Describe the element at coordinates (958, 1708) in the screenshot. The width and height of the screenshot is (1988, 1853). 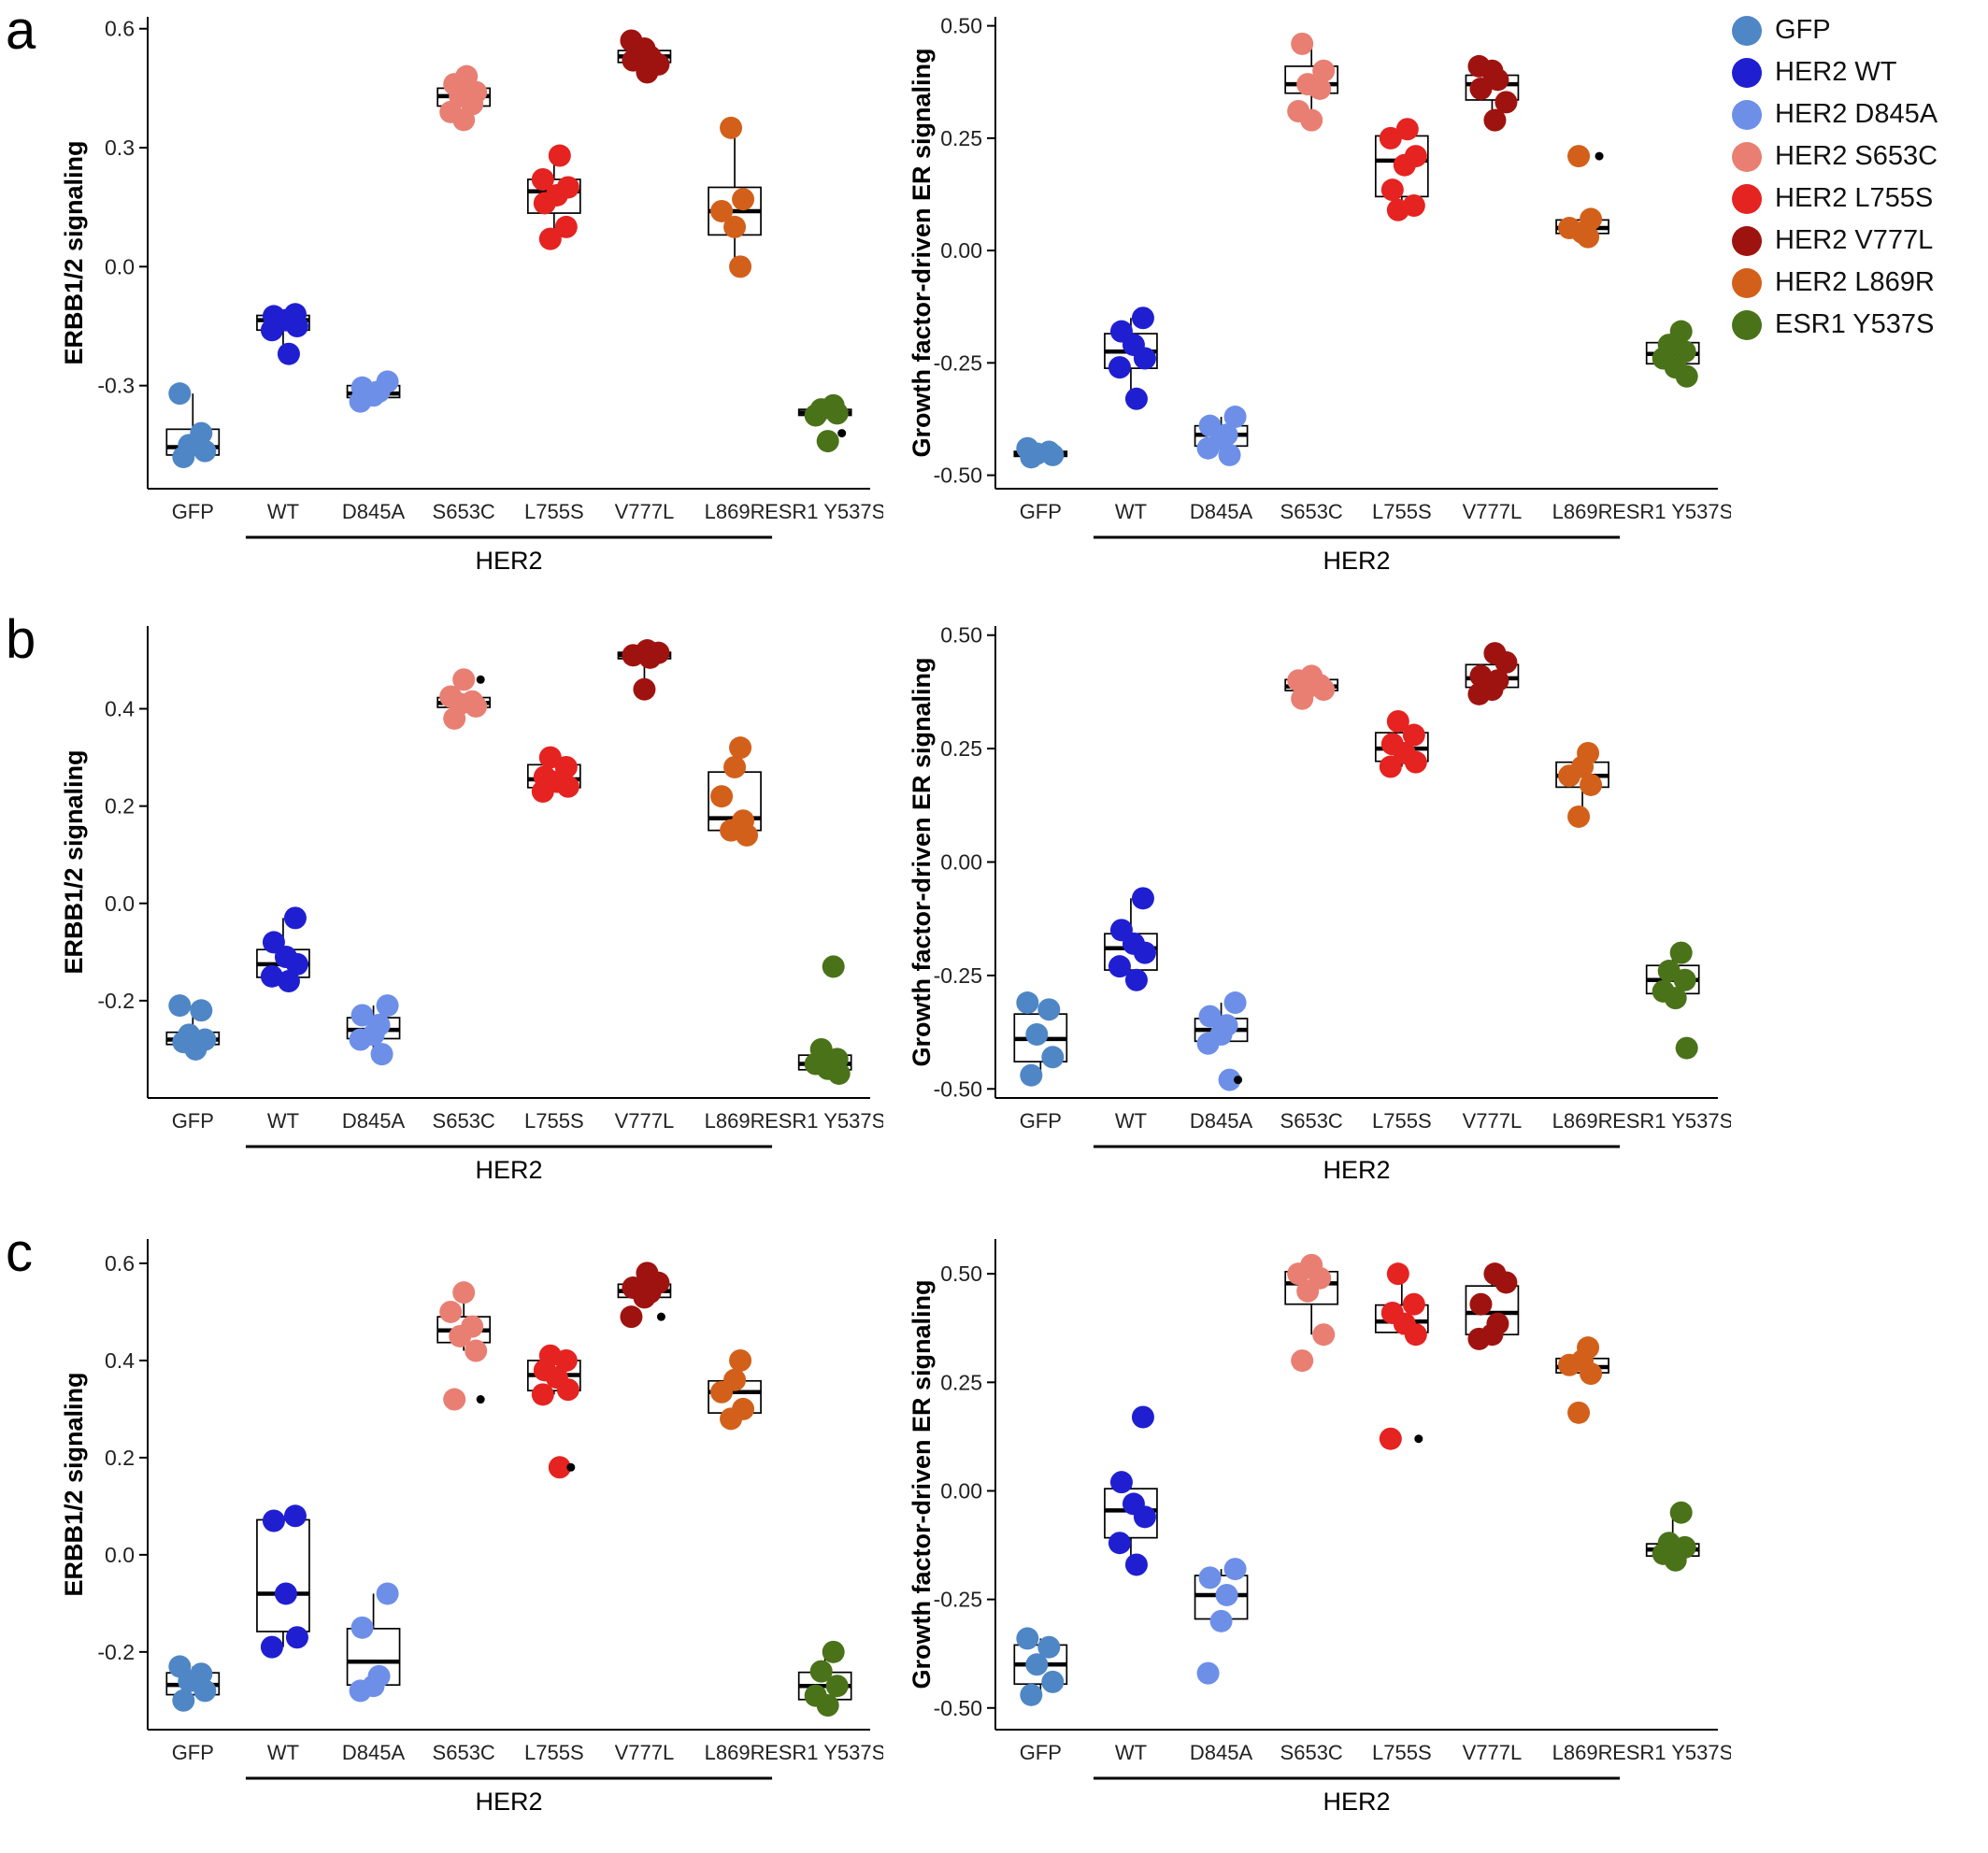
I see `y-tick-label: -0.50` at that location.